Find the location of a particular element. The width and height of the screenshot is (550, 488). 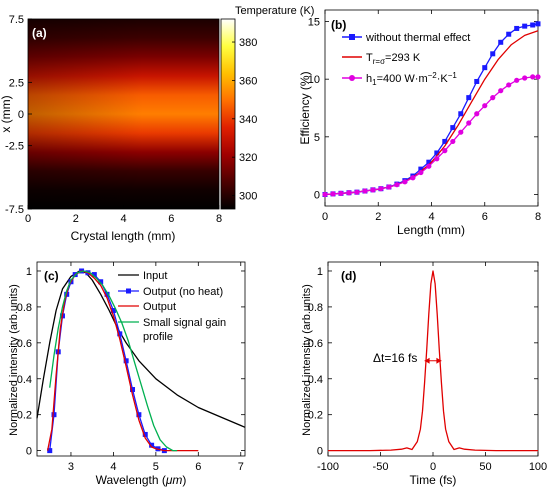

arrow-head-right is located at coordinates (439, 360).